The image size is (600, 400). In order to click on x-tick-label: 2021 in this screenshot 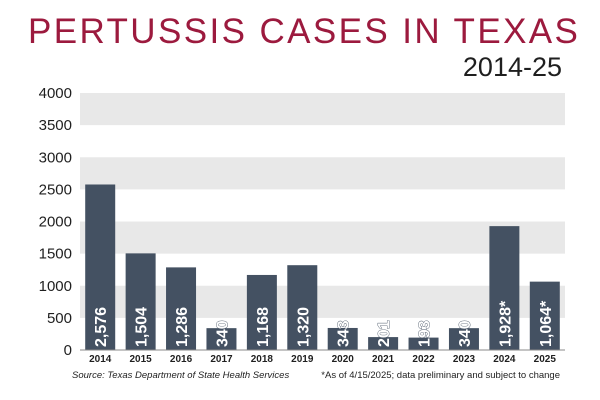, I will do `click(383, 359)`.